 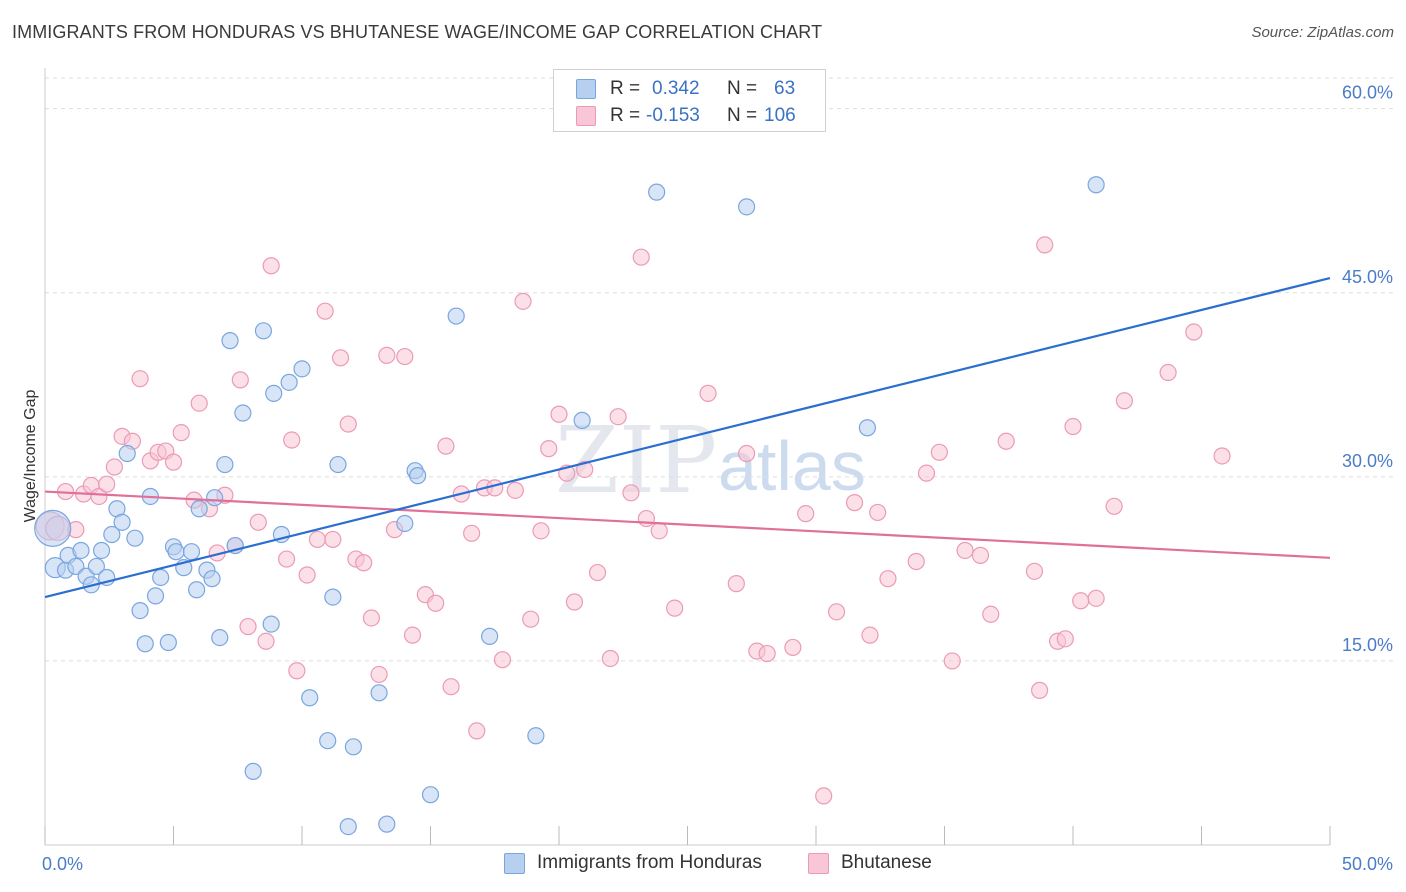 I want to click on legend-swatch-honduras, so click(x=586, y=89).